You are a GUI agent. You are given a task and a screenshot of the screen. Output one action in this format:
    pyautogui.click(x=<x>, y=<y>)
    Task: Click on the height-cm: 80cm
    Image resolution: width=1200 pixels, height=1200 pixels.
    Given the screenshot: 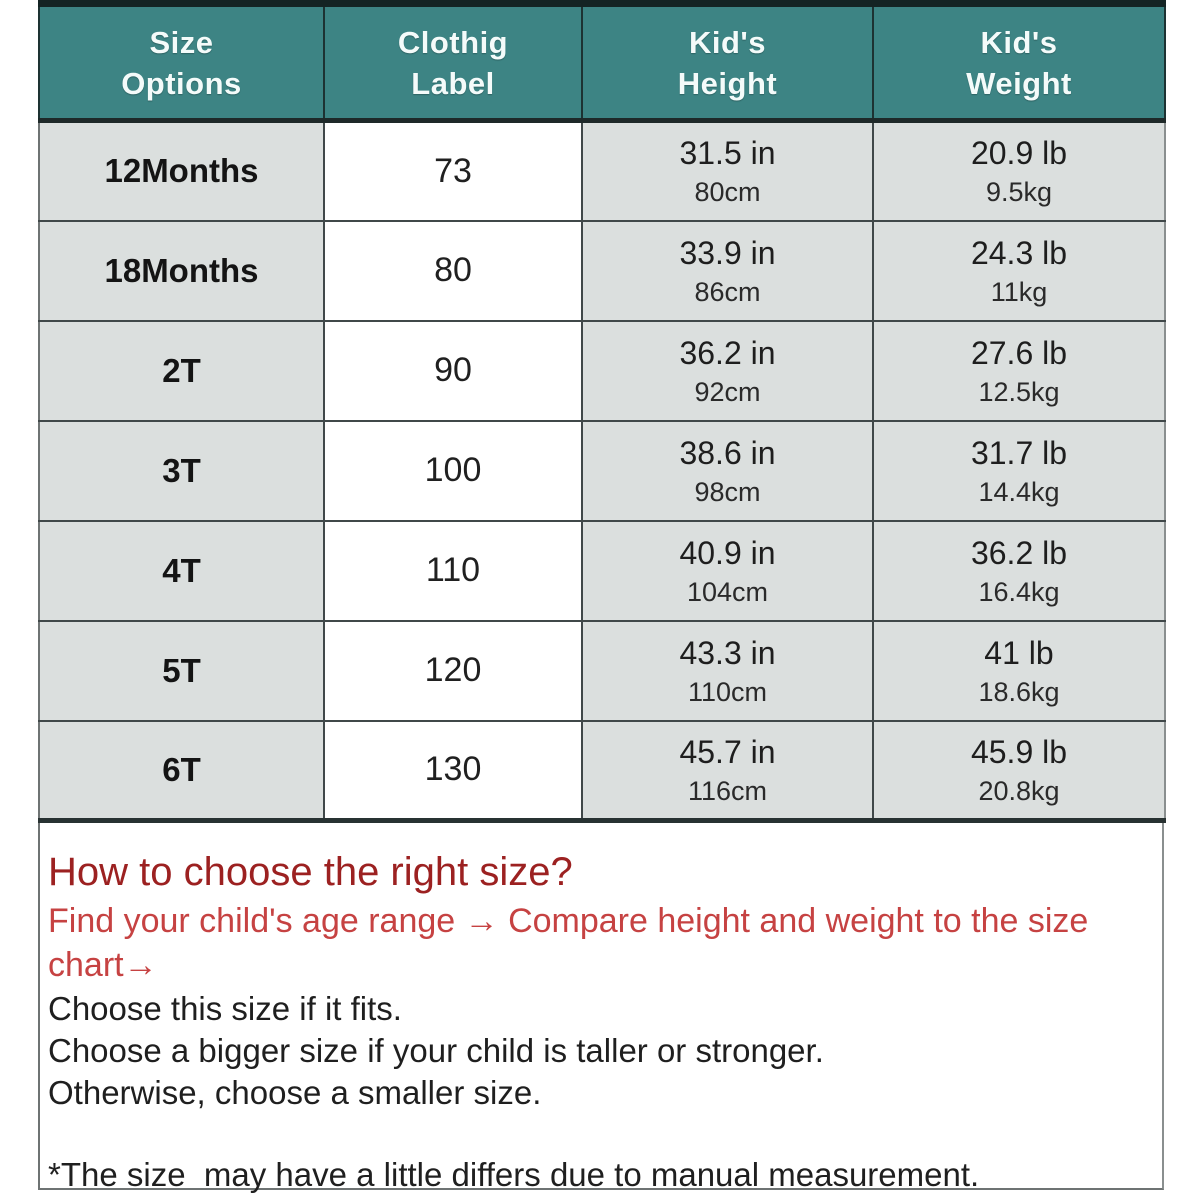 What is the action you would take?
    pyautogui.click(x=727, y=192)
    